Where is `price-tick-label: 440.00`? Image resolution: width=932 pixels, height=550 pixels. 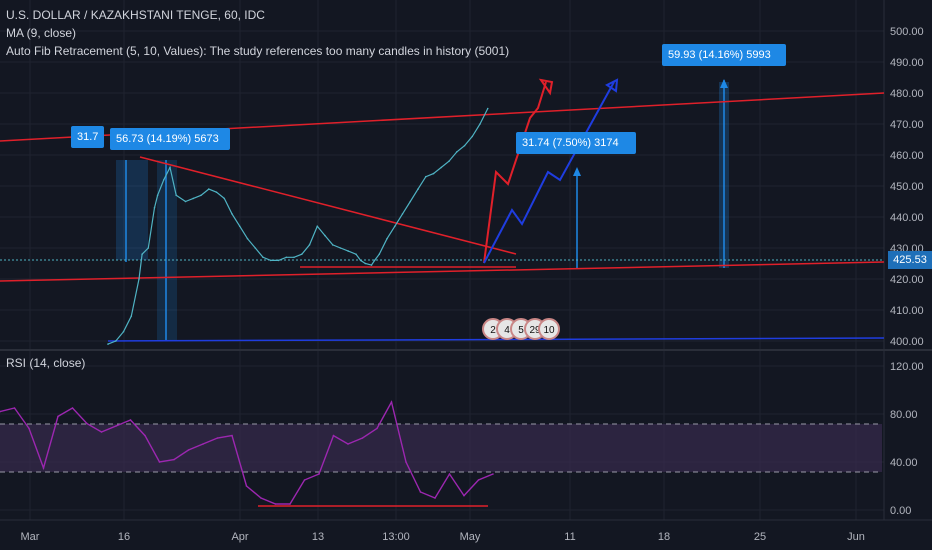
price-tick-label: 440.00 is located at coordinates (907, 218).